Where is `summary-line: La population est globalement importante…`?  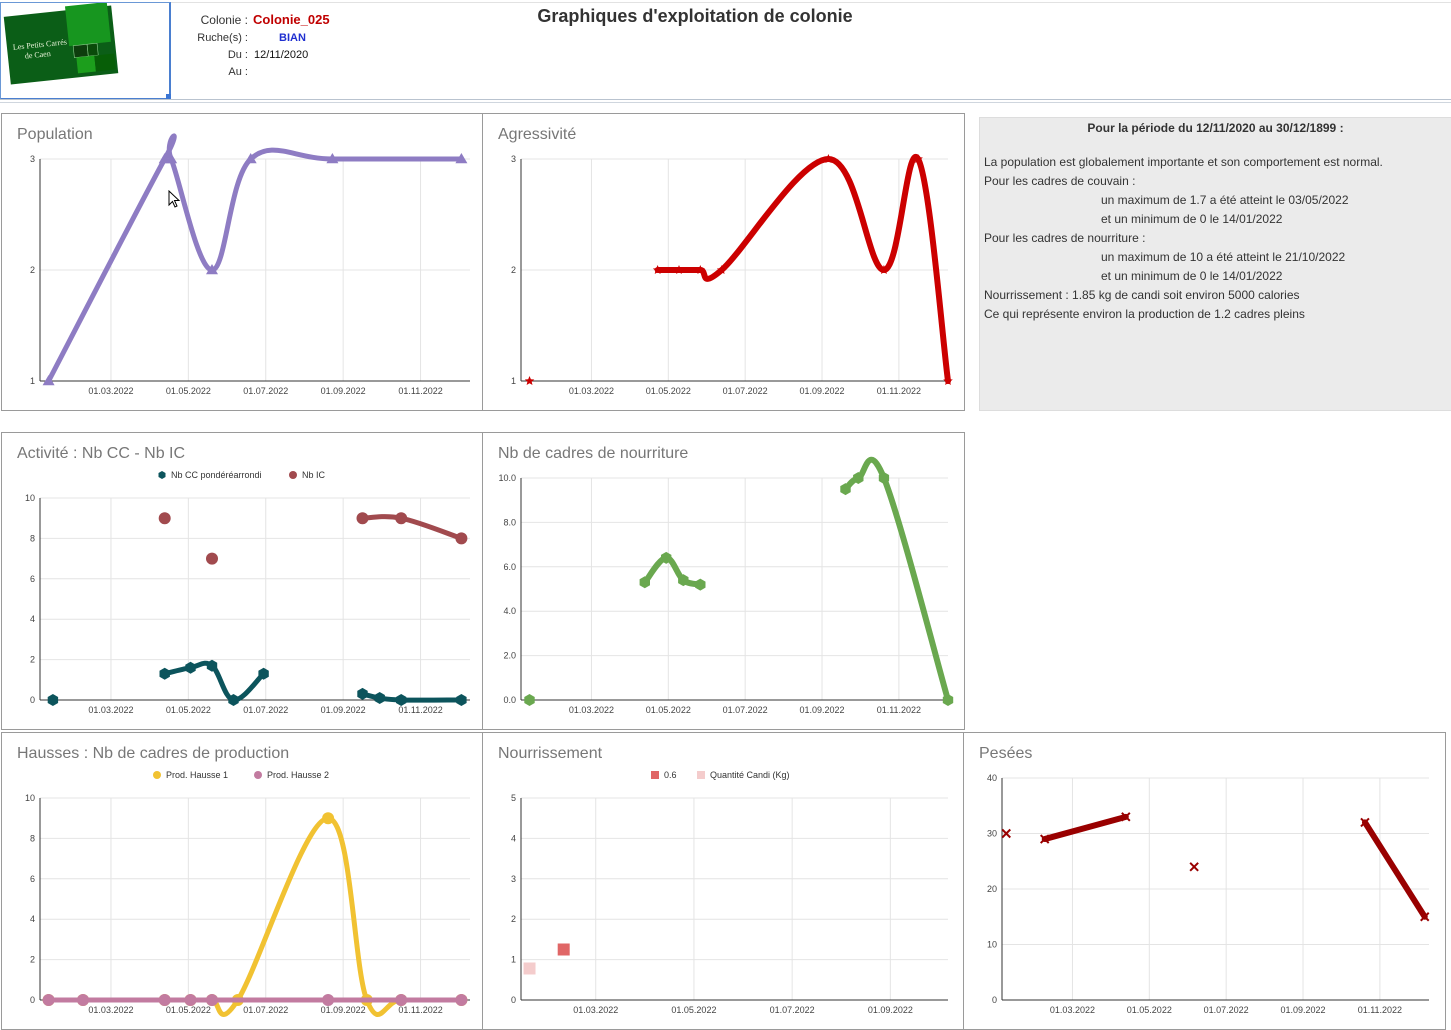 summary-line: La population est globalement importante… is located at coordinates (1183, 162).